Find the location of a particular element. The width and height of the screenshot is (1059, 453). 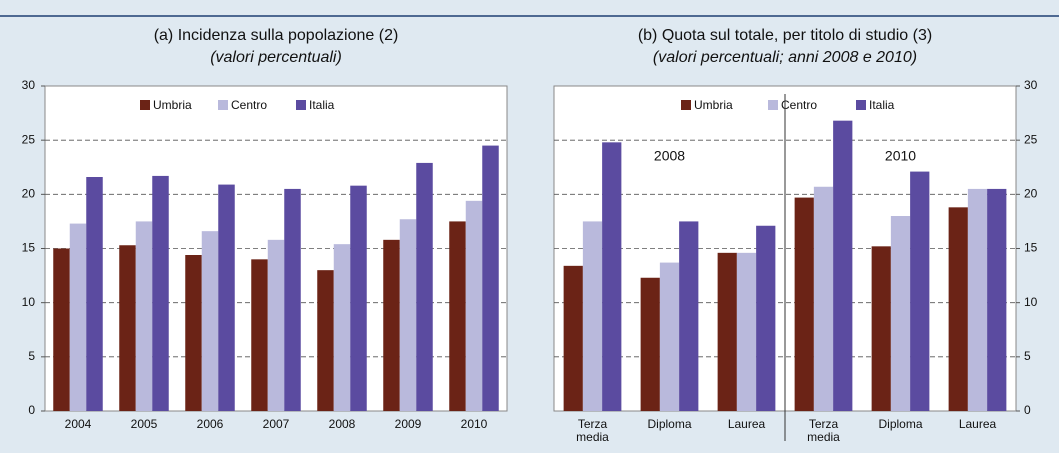

x-tick-label: 2009 is located at coordinates (408, 424).